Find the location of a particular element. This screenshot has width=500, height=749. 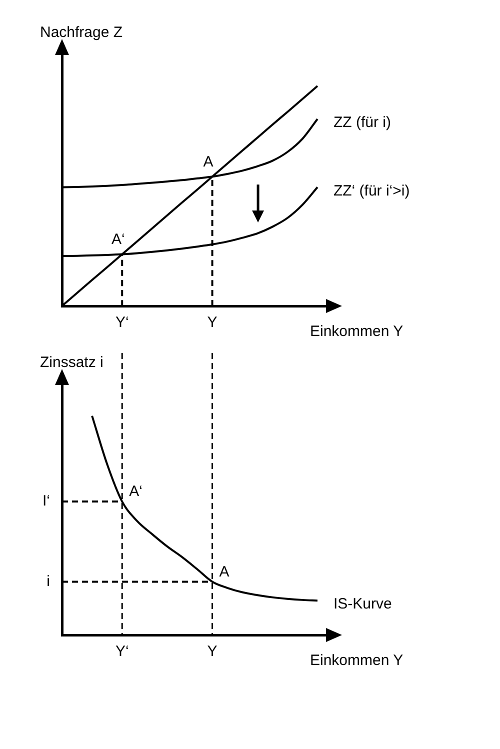

y-axis-title: Zinssatz i is located at coordinates (72, 362).